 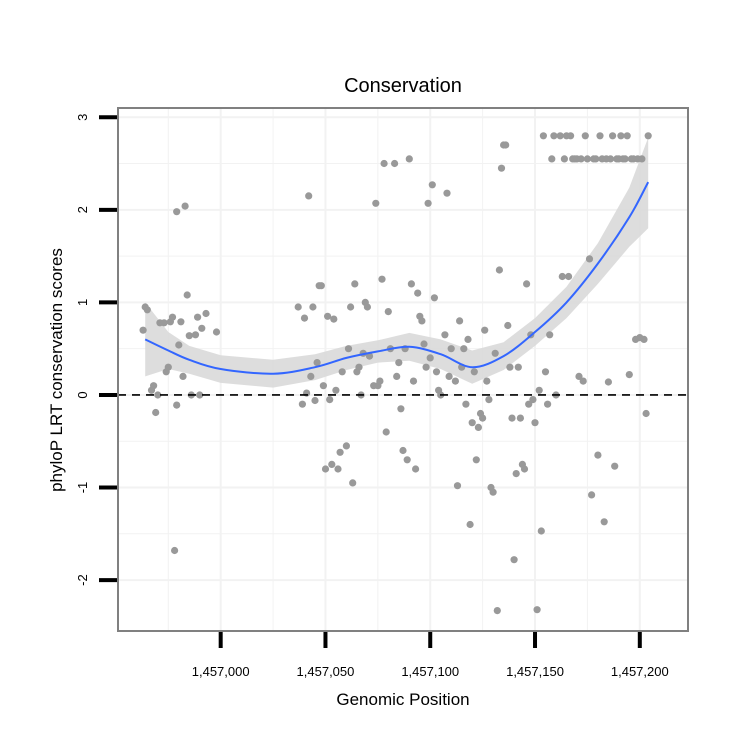 What do you see at coordinates (535, 671) in the screenshot?
I see `x-tick-label: 1,457,150` at bounding box center [535, 671].